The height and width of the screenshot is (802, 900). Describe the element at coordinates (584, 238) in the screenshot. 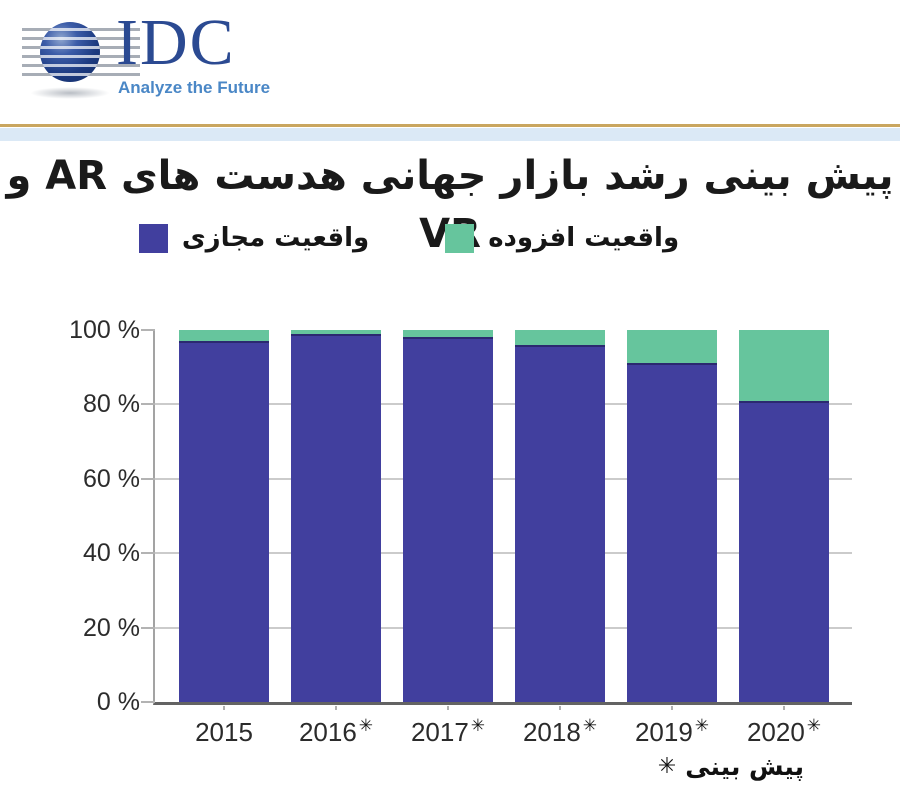

I see `legend-label-1: واقعیت افزوده` at that location.